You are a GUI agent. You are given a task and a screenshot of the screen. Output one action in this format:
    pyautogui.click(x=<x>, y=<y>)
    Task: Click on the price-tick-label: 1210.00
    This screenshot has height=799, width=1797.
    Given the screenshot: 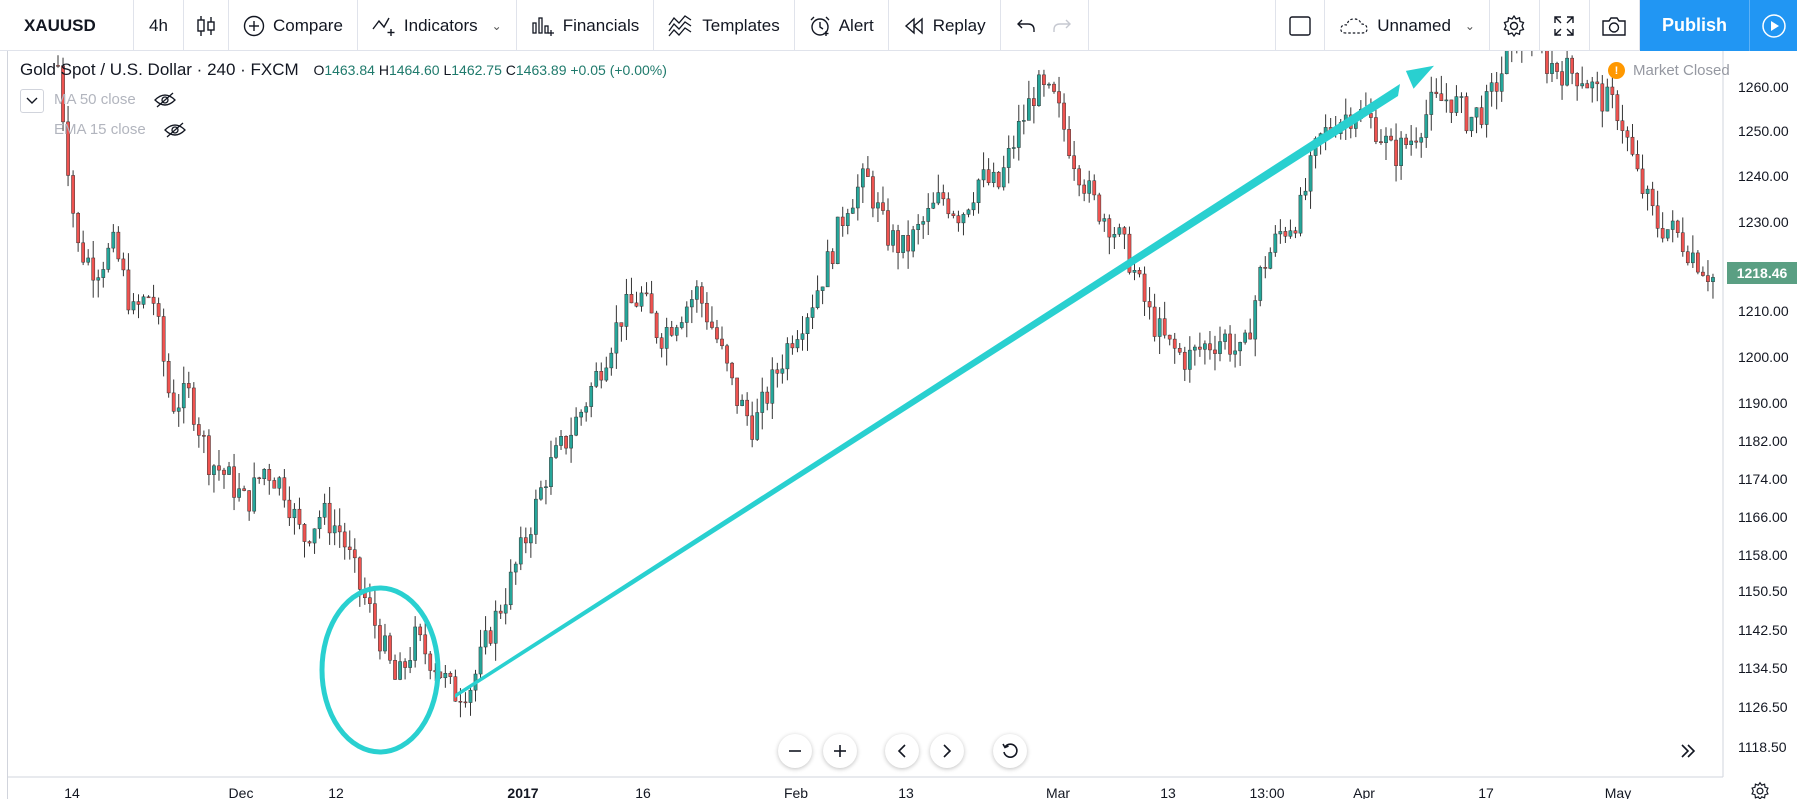 What is the action you would take?
    pyautogui.click(x=1763, y=311)
    